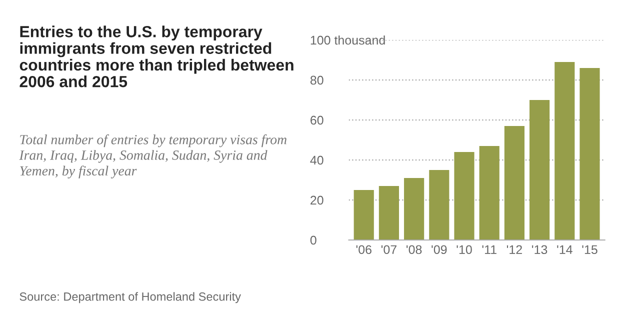  I want to click on y-tick-label: 80, so click(317, 80).